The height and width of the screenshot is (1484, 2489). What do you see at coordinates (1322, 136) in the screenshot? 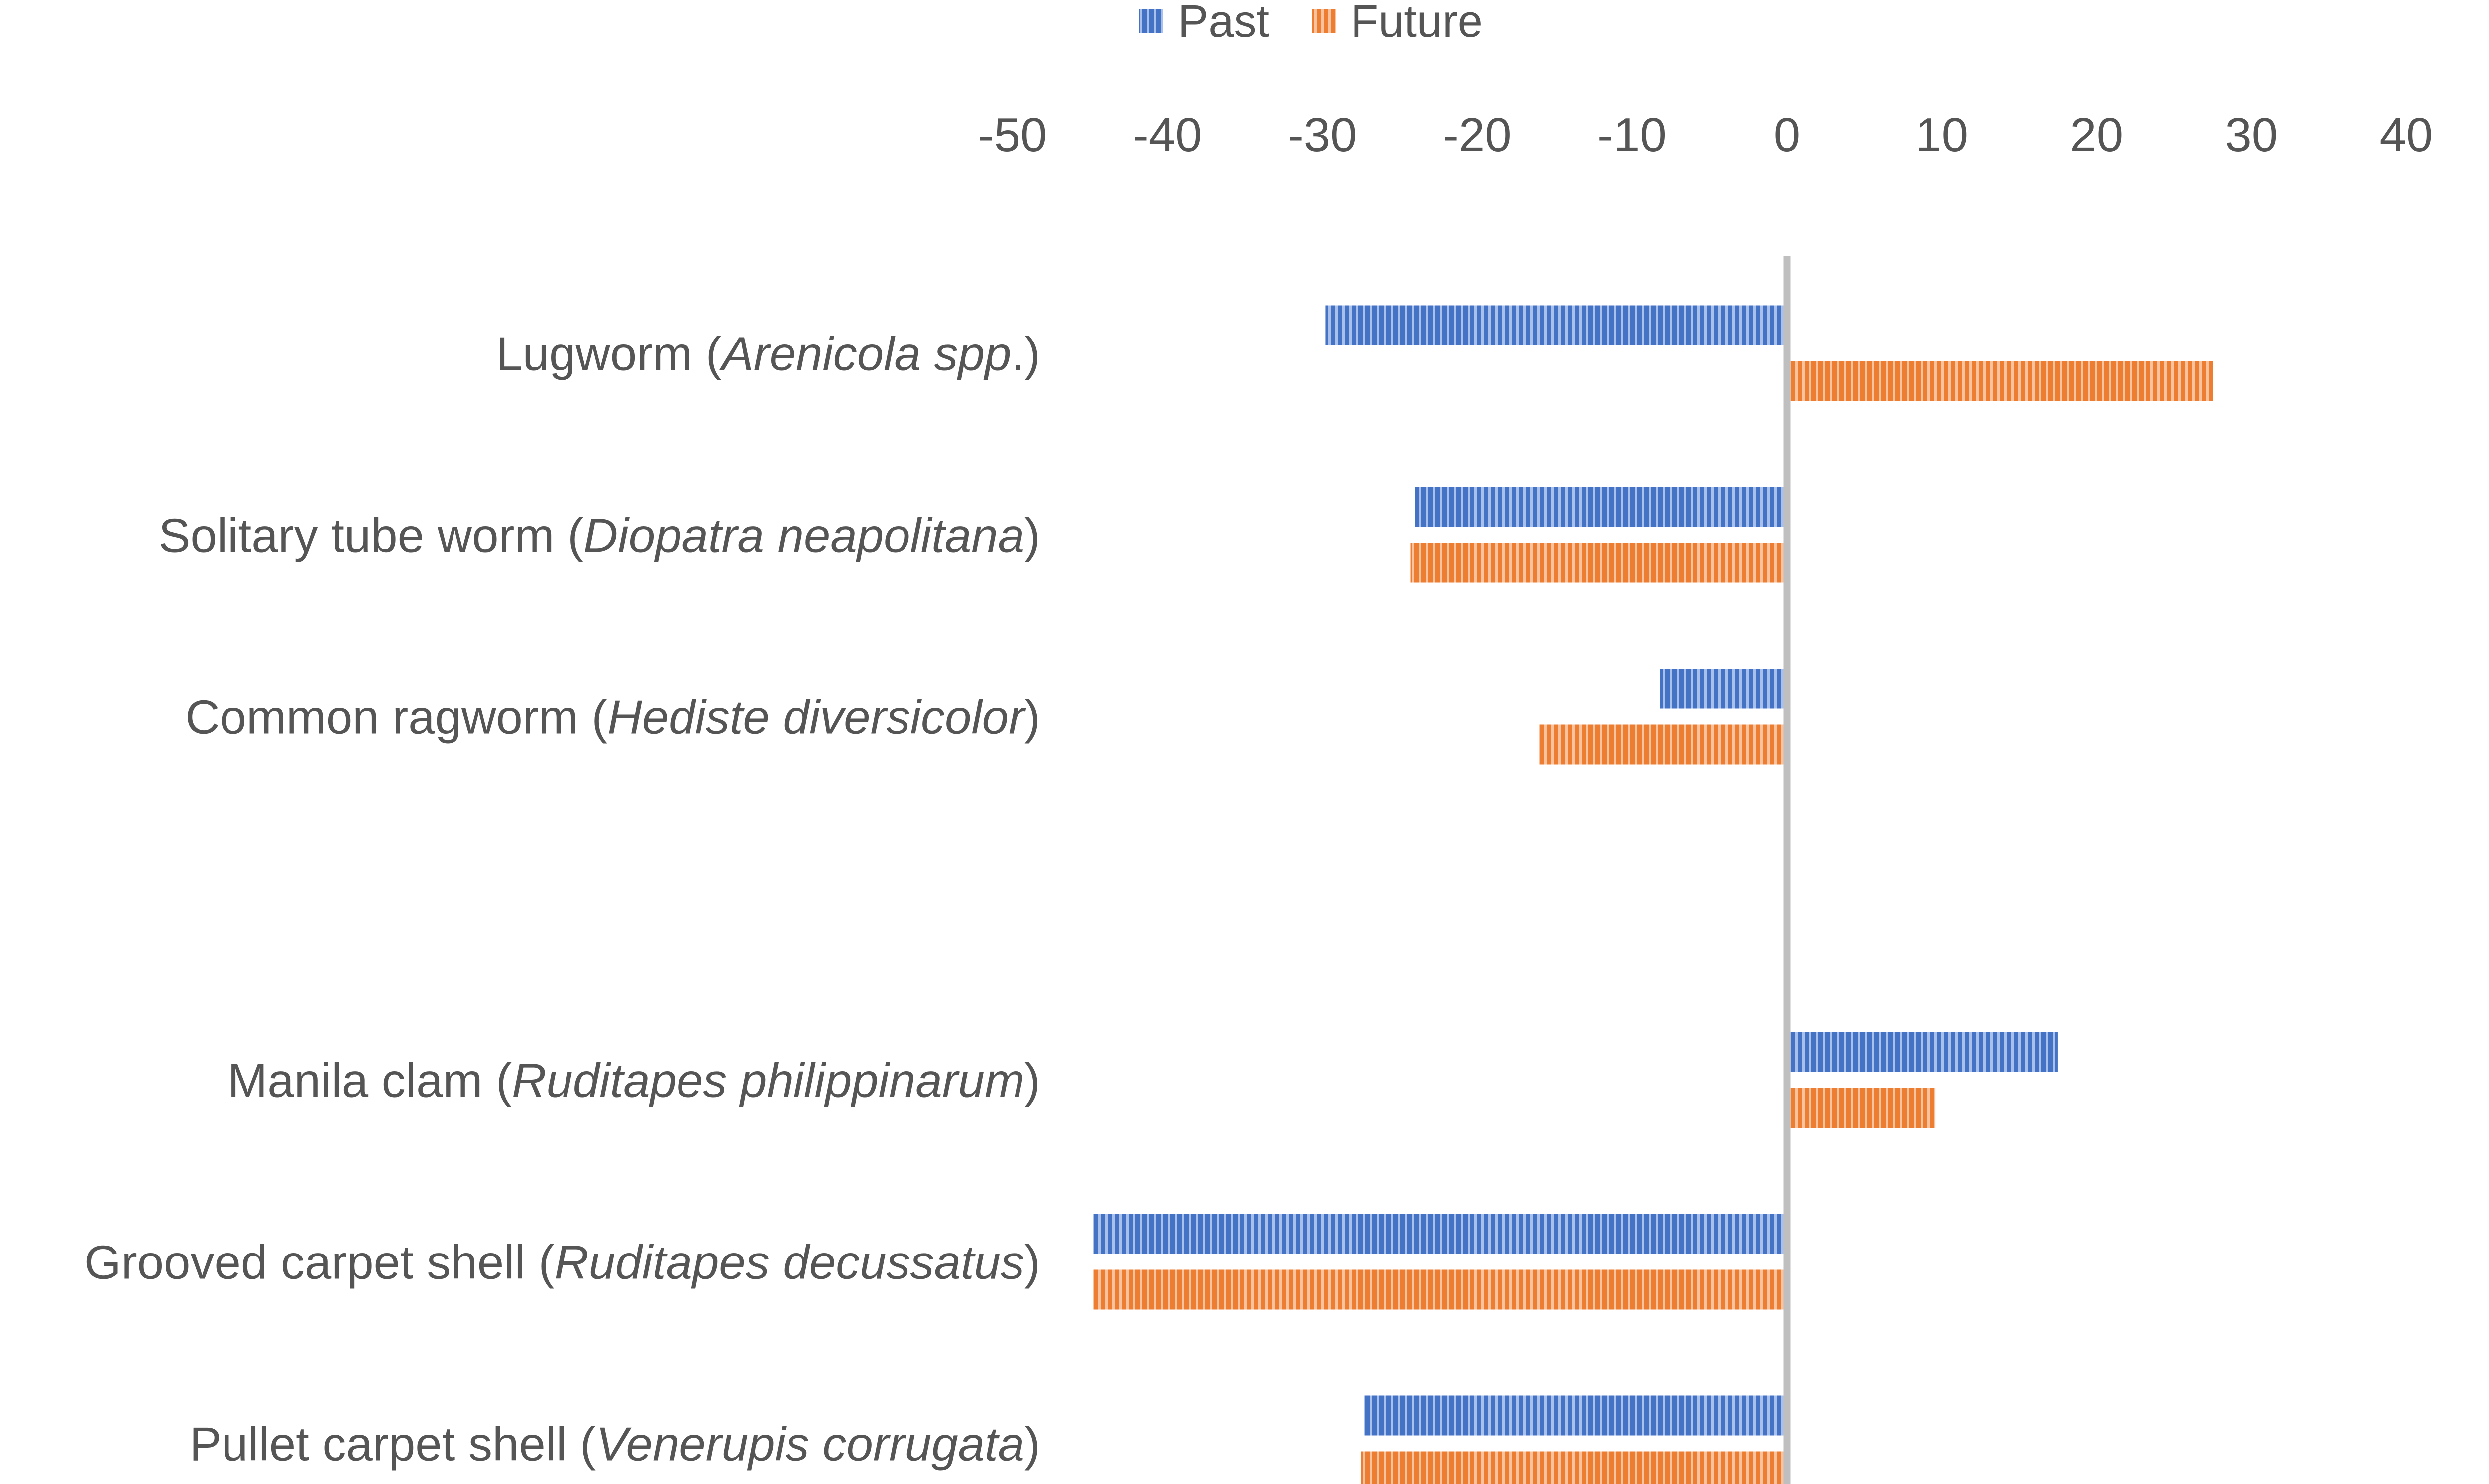
I see `x-tick-label: -30` at bounding box center [1322, 136].